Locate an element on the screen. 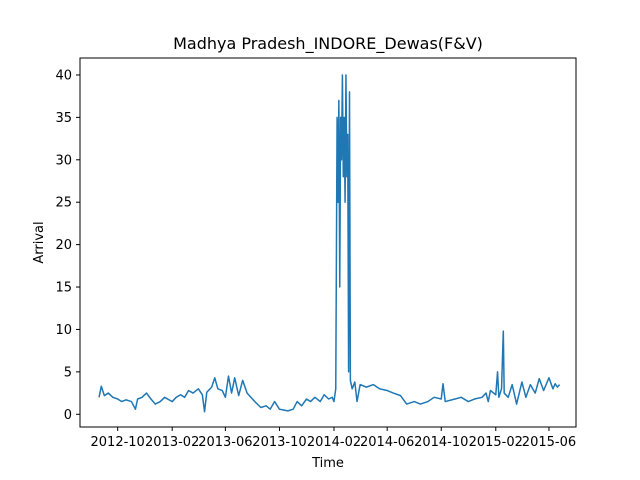  y-tick-label: 5 is located at coordinates (68, 372).